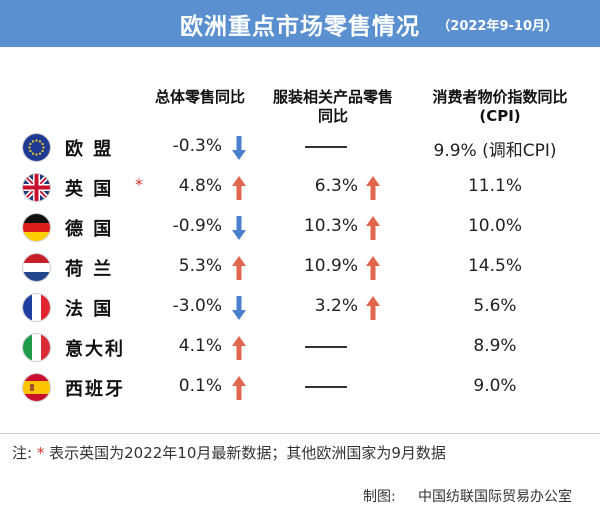  I want to click on cpi-value: 11.1%, so click(494, 186).